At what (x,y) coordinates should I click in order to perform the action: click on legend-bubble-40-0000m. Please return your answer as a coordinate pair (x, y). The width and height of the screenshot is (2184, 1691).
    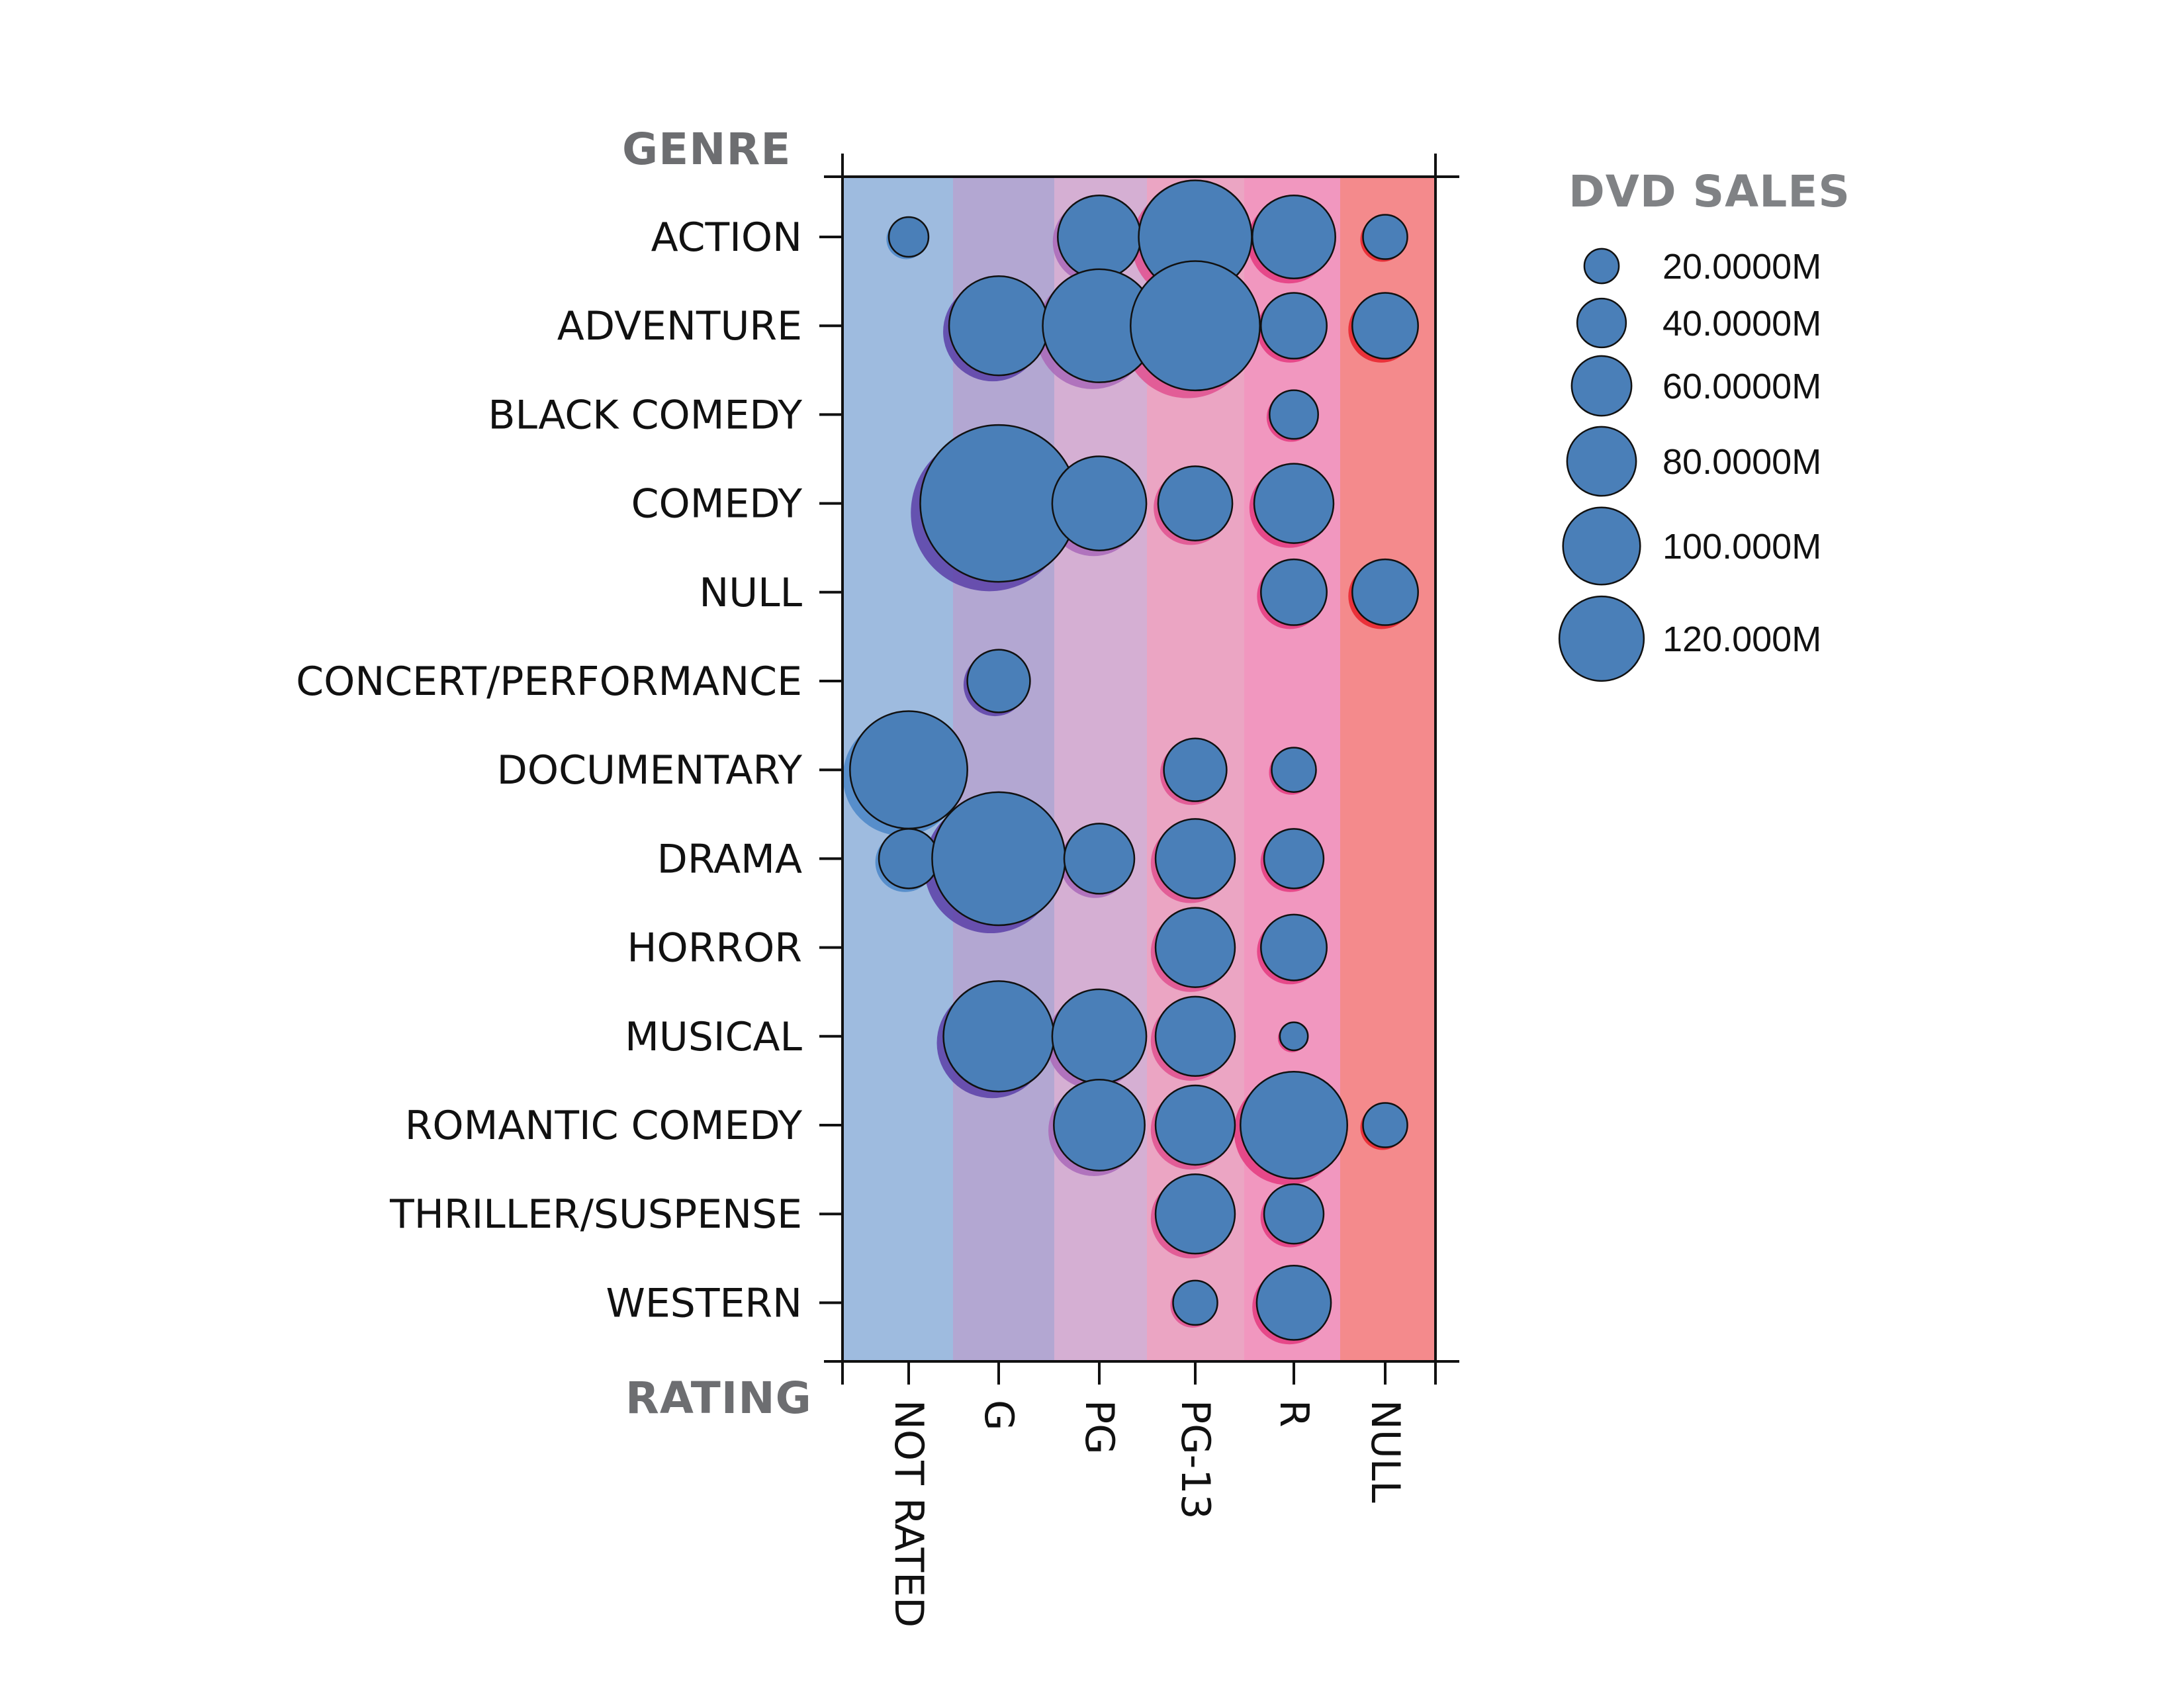
    Looking at the image, I should click on (1601, 323).